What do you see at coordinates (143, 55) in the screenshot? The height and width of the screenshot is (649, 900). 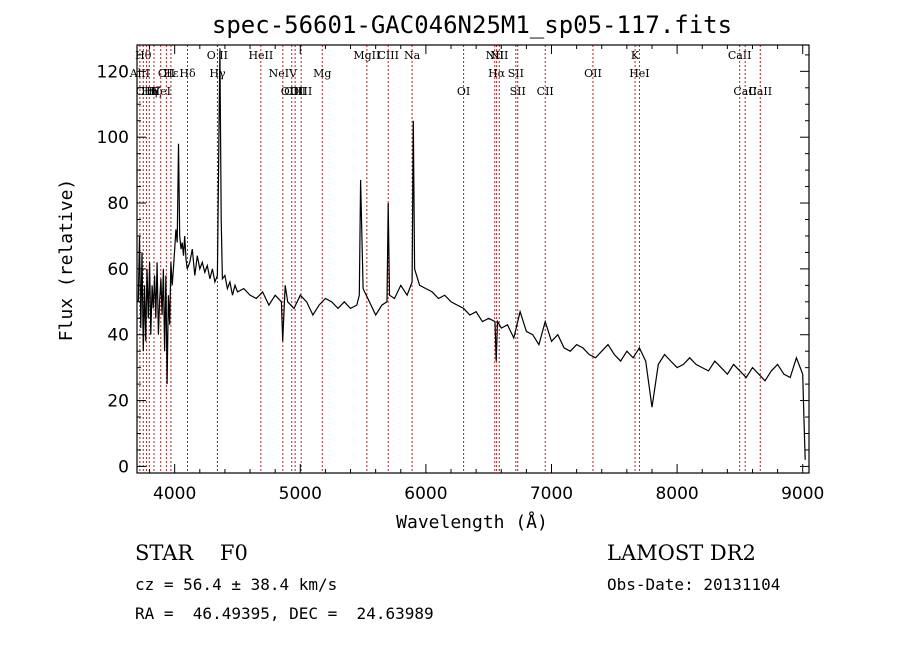 I see `line-marker-label: Hθ` at bounding box center [143, 55].